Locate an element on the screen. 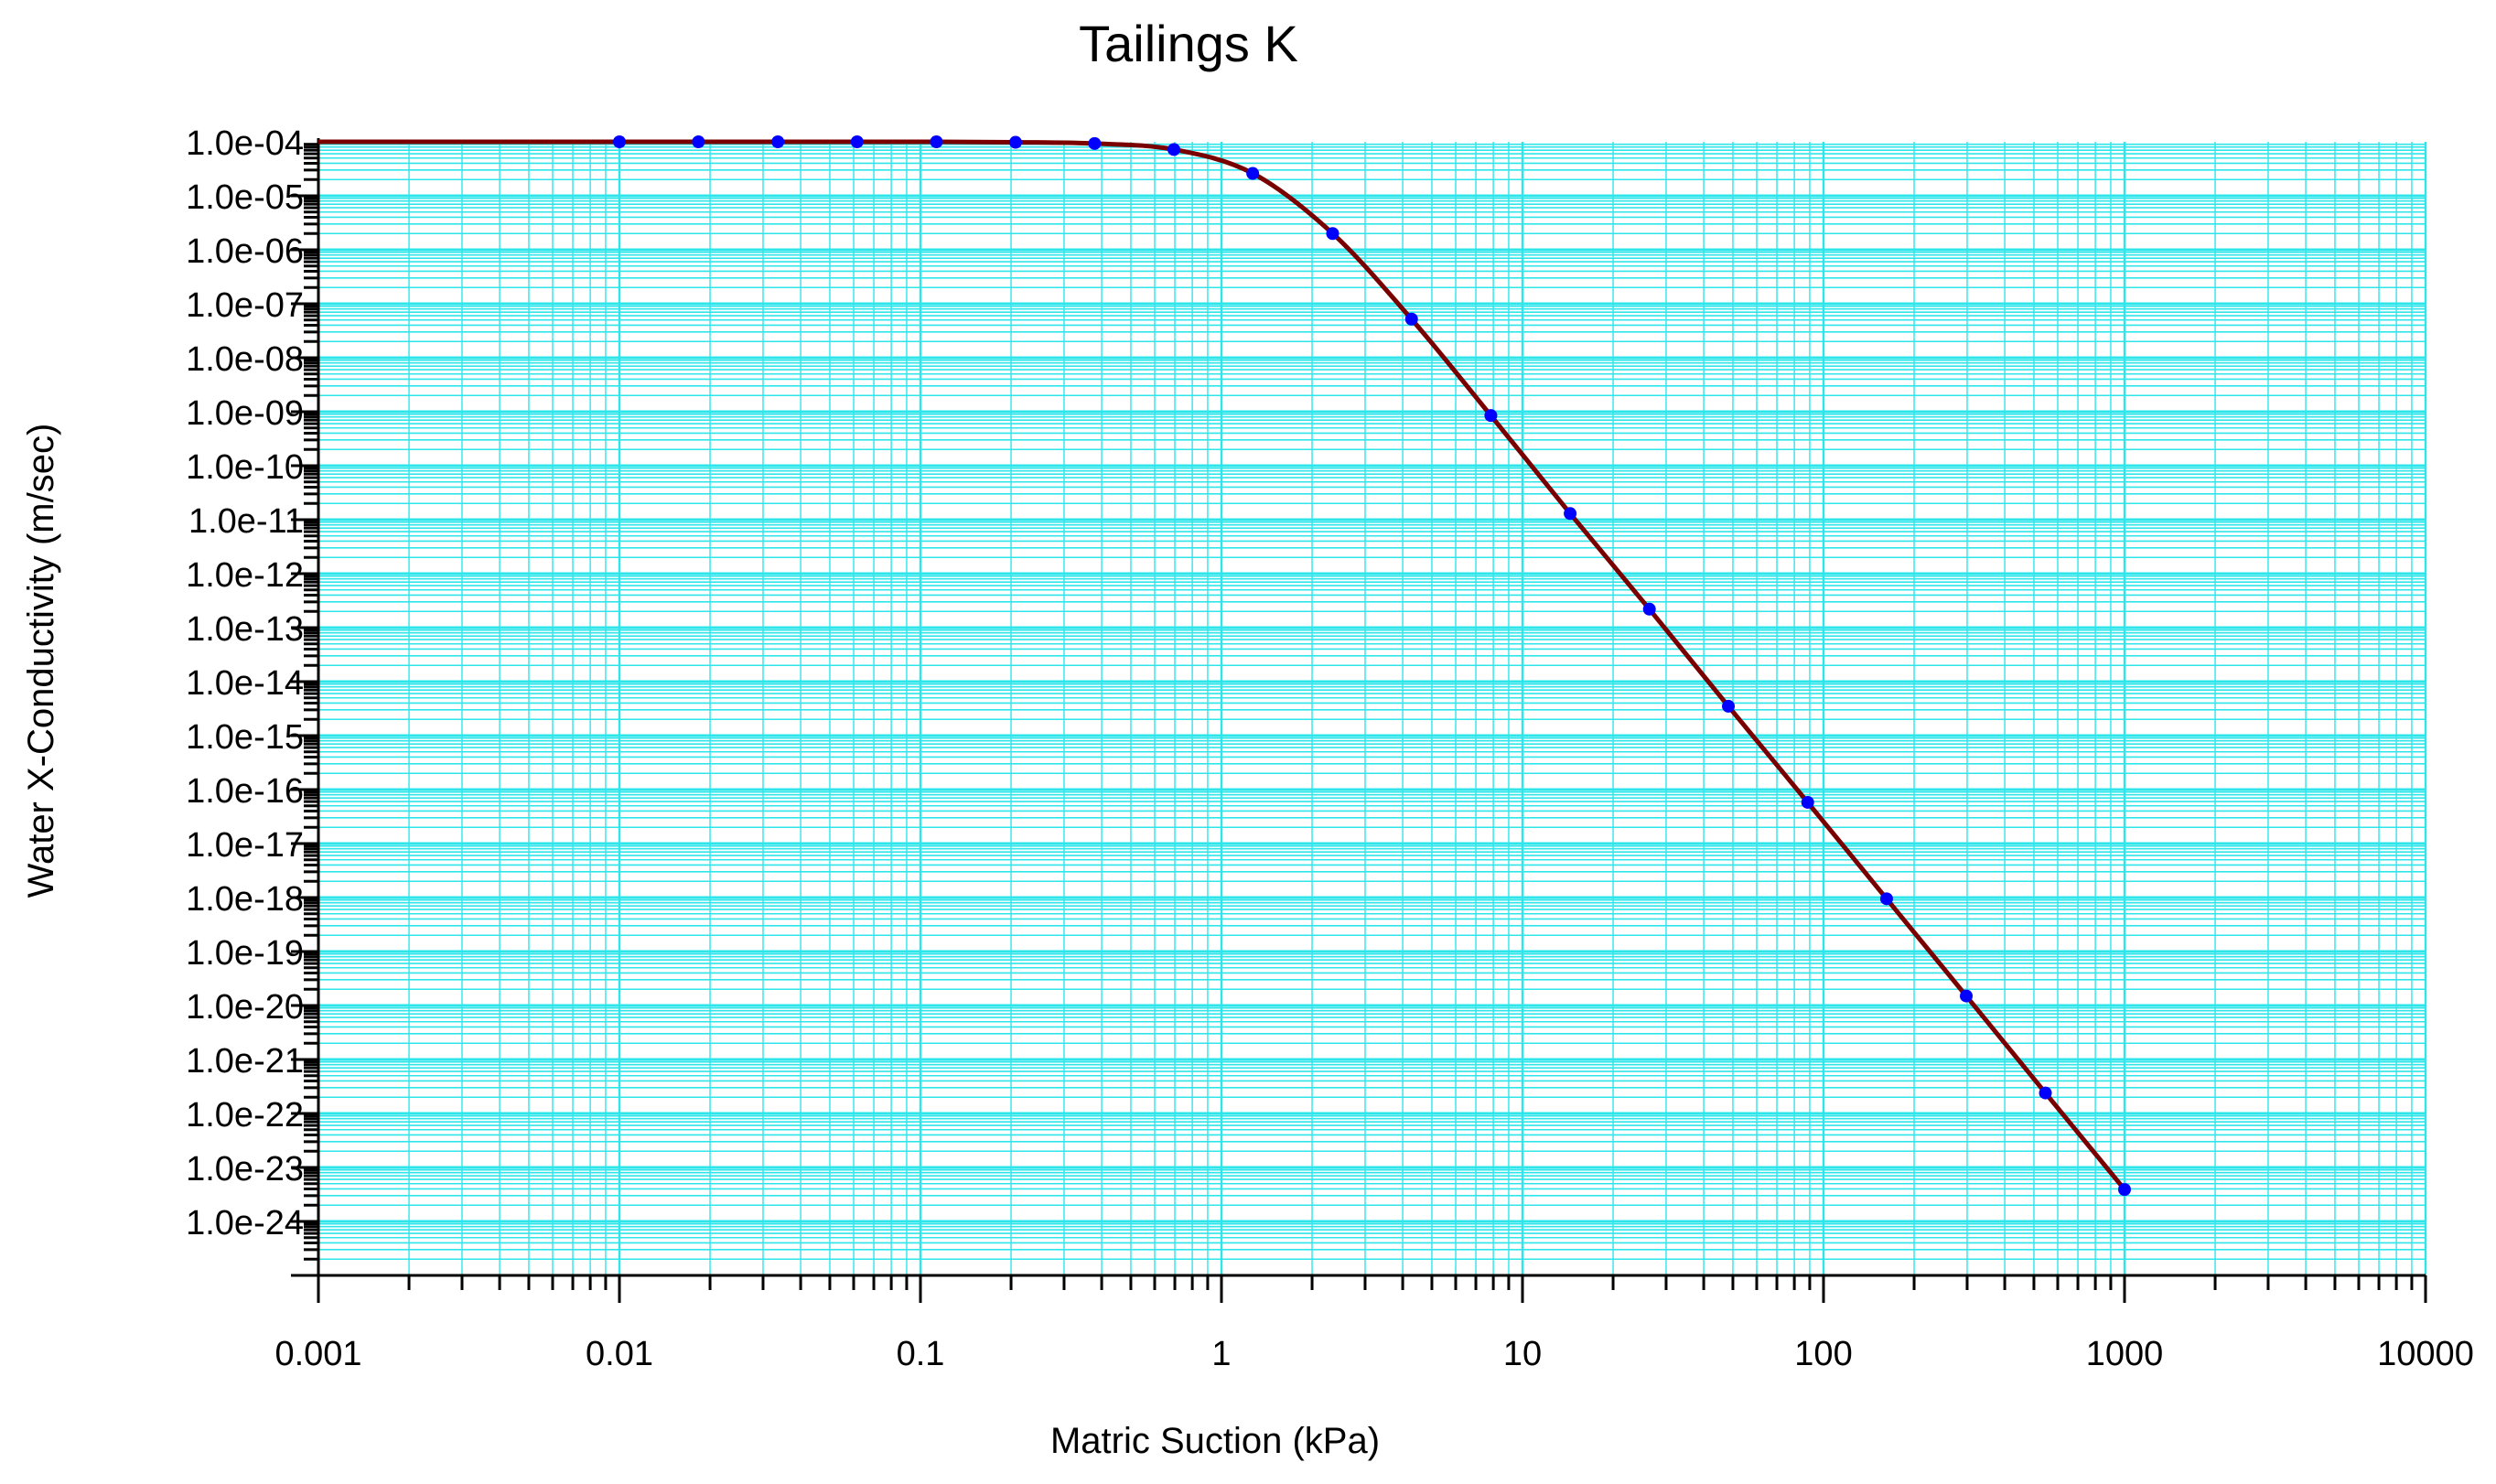 The height and width of the screenshot is (1484, 2496). x-tick-label: 100 is located at coordinates (1823, 1354).